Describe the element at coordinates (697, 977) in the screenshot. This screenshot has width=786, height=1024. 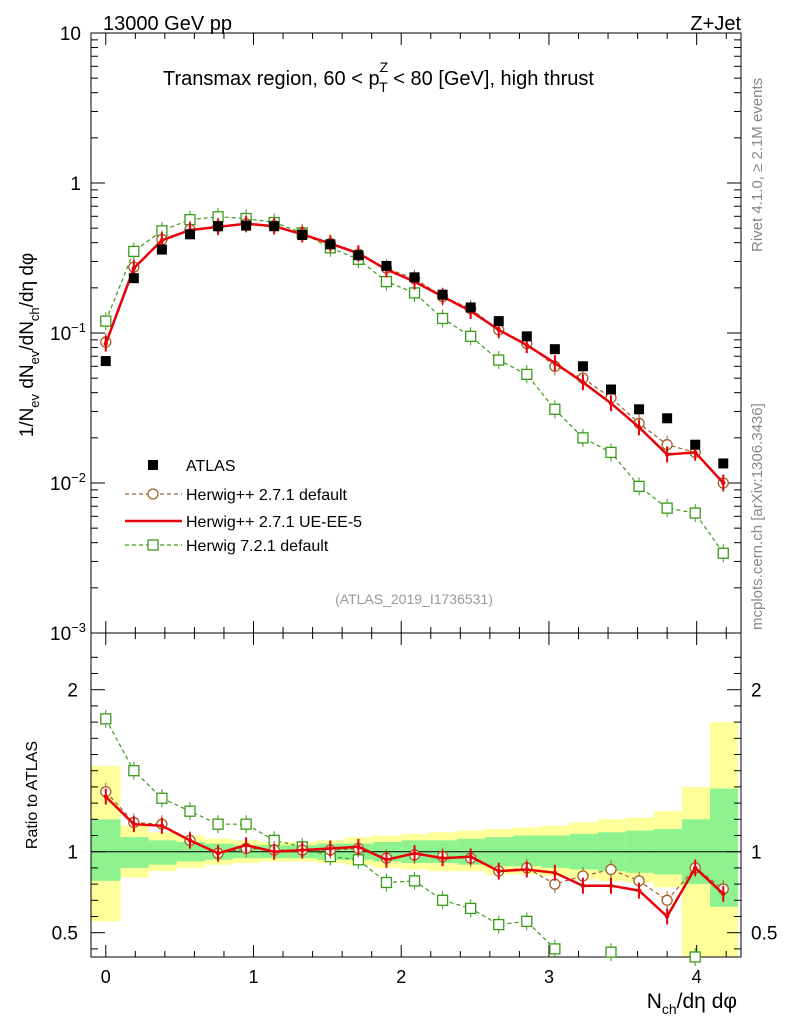
I see `x-tick-label: 4` at that location.